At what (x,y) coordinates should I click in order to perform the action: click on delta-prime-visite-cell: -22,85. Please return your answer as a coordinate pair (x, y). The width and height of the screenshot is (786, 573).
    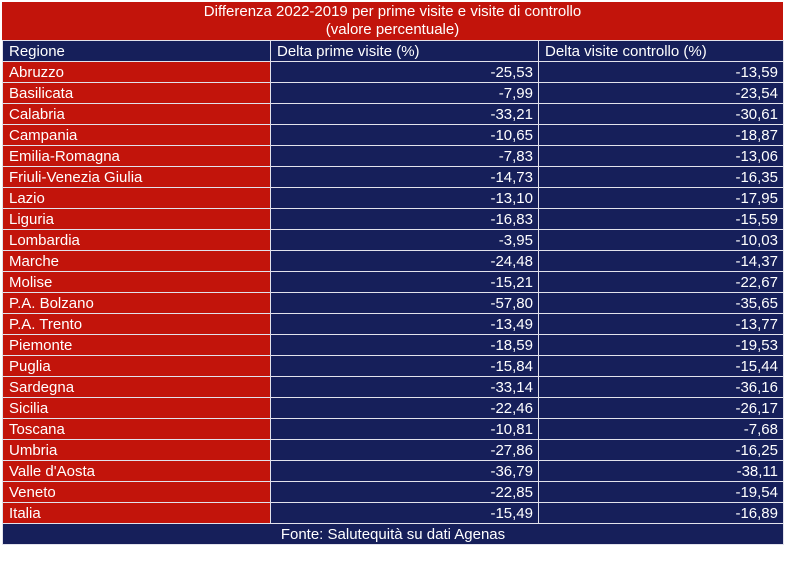
    Looking at the image, I should click on (404, 492).